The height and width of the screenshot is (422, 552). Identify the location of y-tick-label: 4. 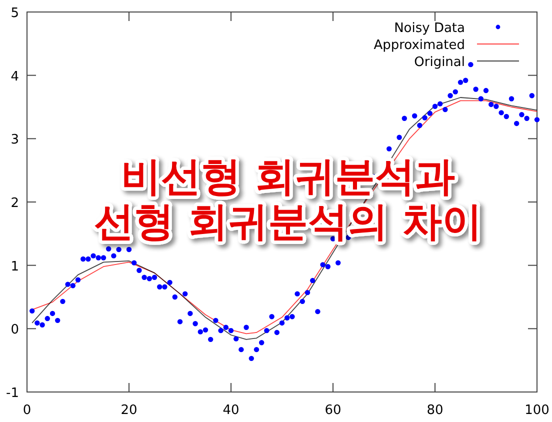
(14, 76).